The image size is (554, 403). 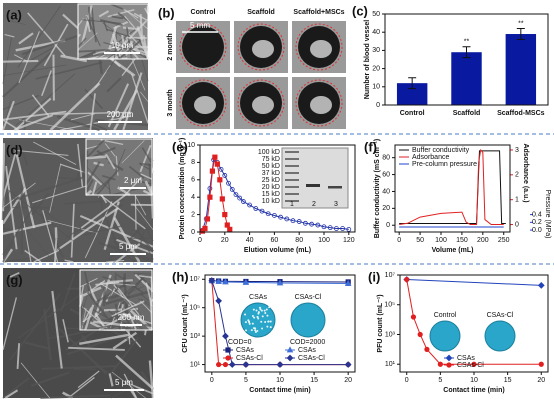 What do you see at coordinates (349, 240) in the screenshot?
I see `x-tick-label: 120` at bounding box center [349, 240].